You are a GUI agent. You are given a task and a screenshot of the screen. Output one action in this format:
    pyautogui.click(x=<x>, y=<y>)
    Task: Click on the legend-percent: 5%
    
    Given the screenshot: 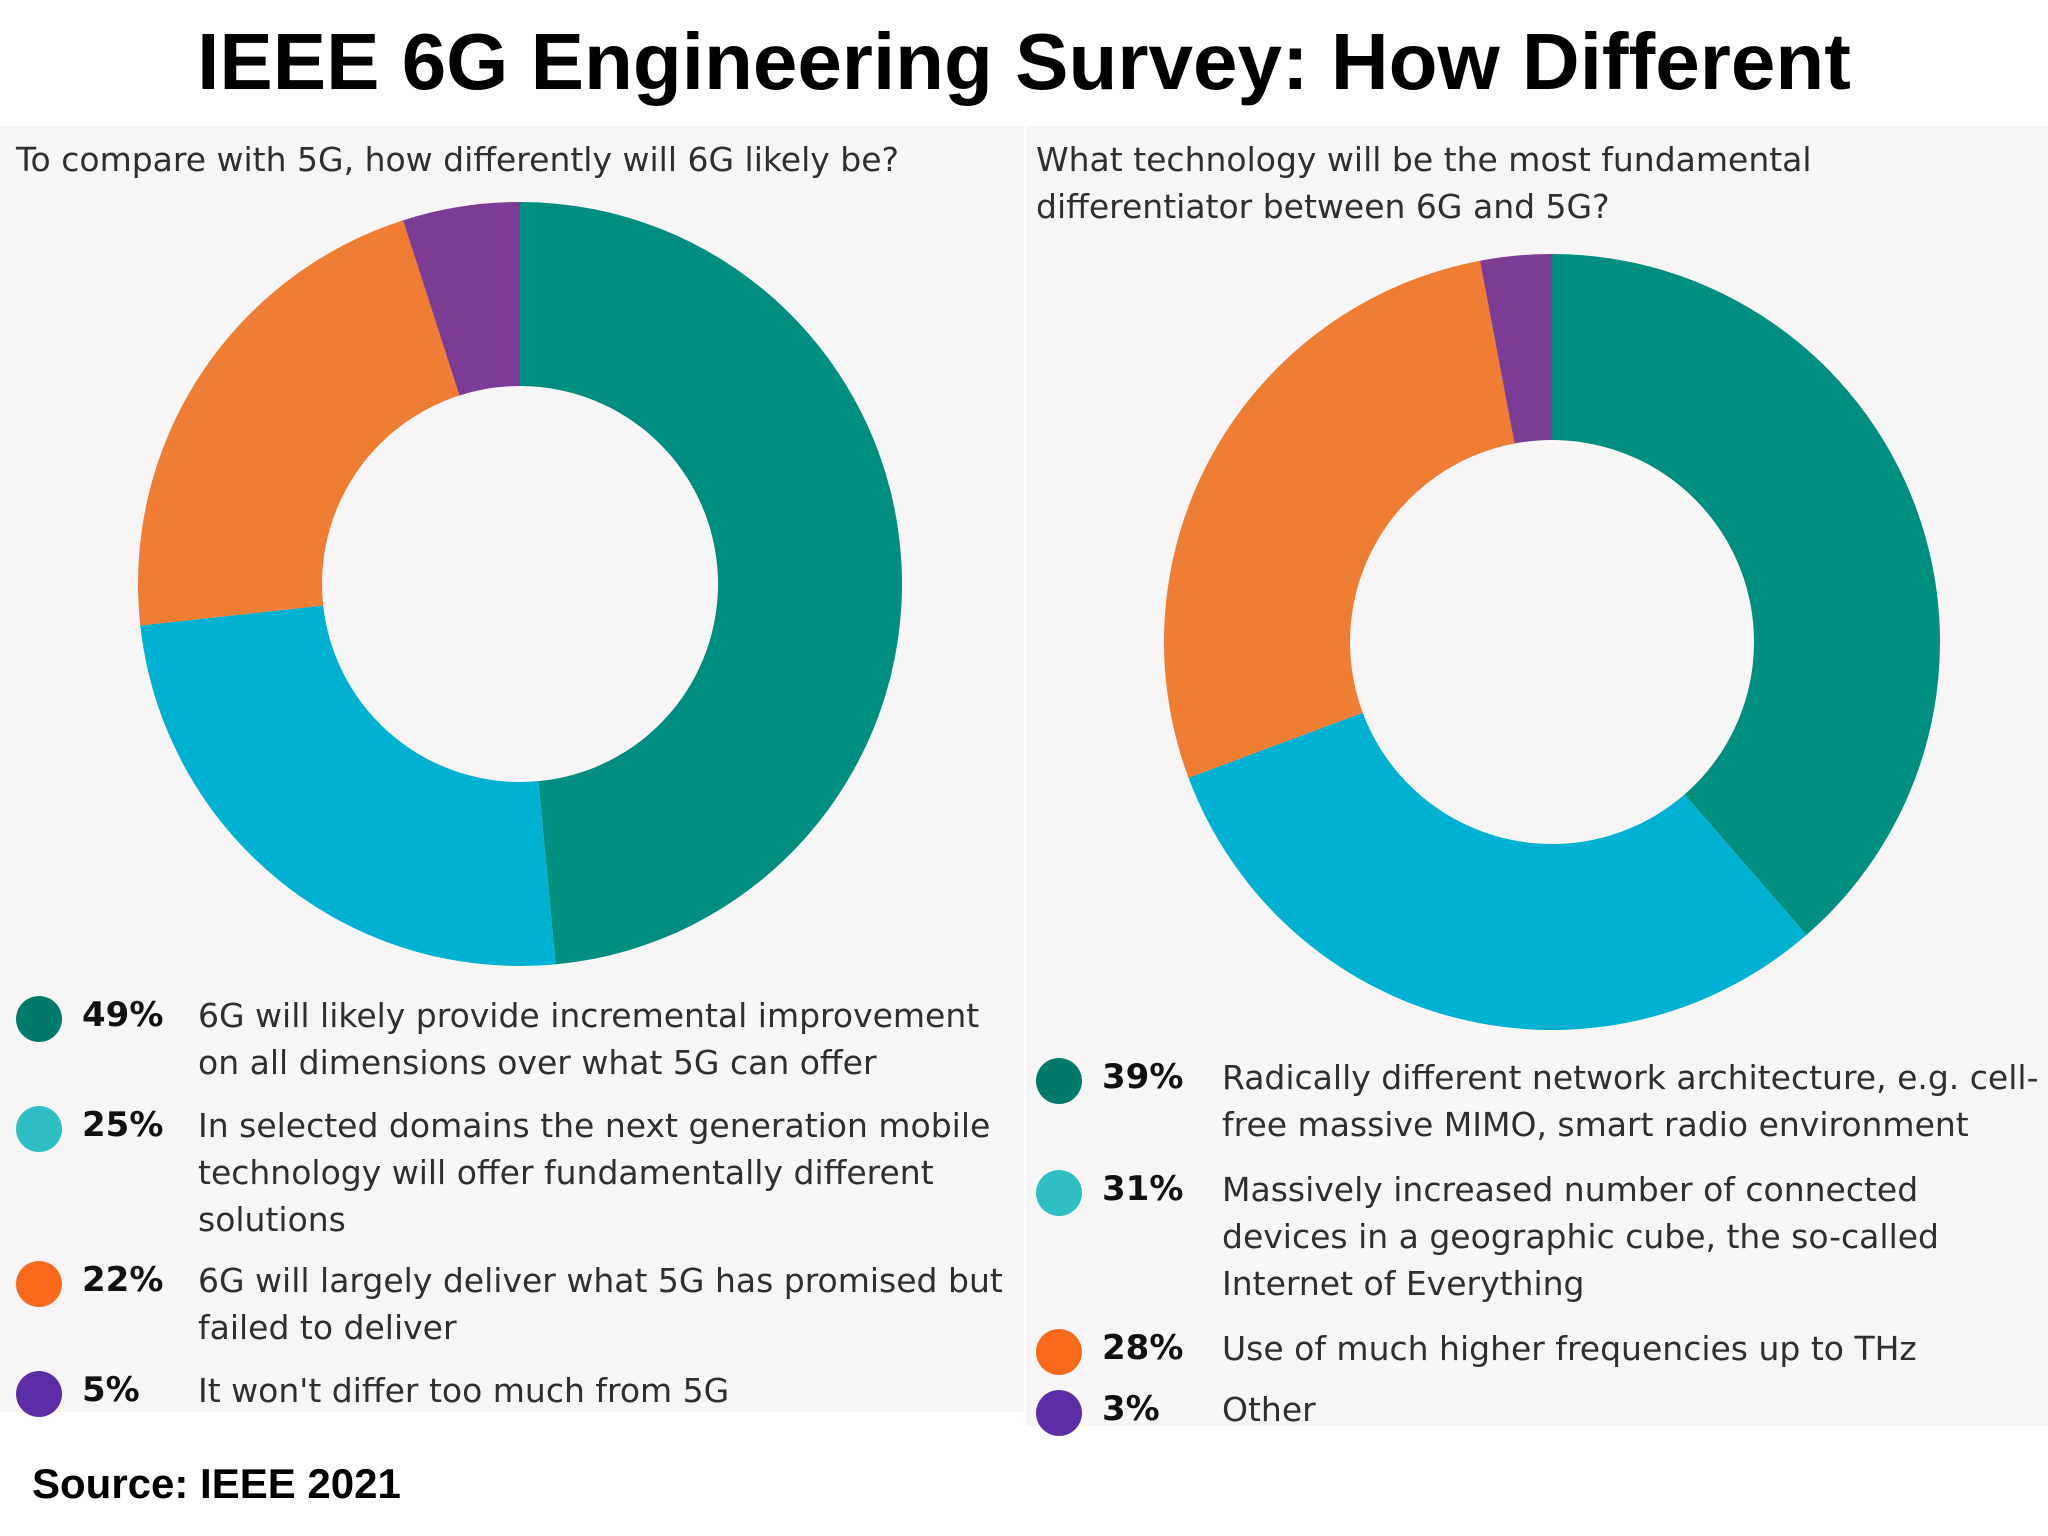 What is the action you would take?
    pyautogui.click(x=111, y=1390)
    